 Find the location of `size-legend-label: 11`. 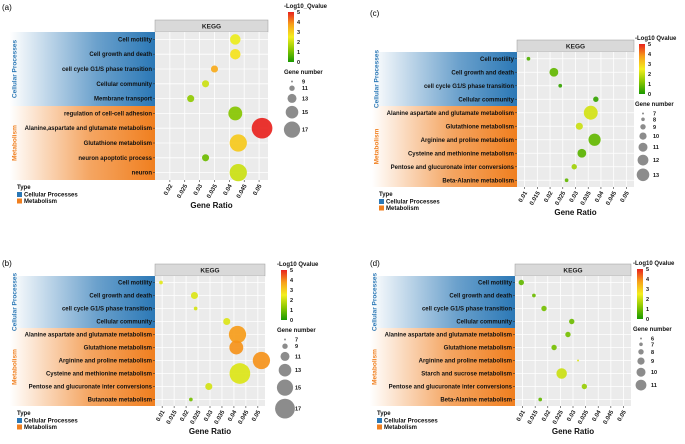

size-legend-label: 11 is located at coordinates (654, 386).